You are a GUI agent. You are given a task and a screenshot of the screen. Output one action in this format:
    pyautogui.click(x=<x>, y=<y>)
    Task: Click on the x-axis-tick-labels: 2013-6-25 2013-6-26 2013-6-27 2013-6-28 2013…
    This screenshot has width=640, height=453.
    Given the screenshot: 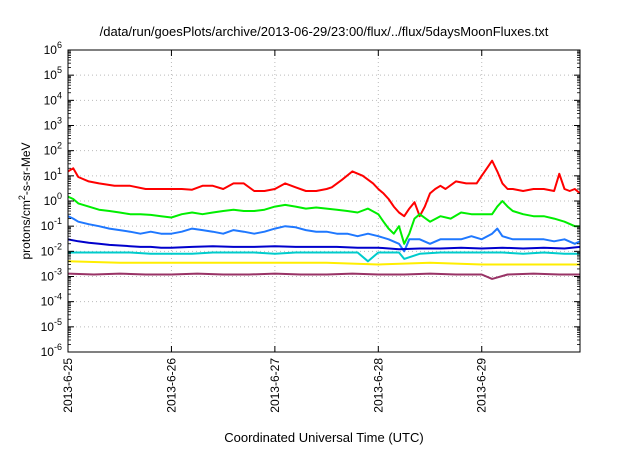 What is the action you would take?
    pyautogui.click(x=275, y=385)
    